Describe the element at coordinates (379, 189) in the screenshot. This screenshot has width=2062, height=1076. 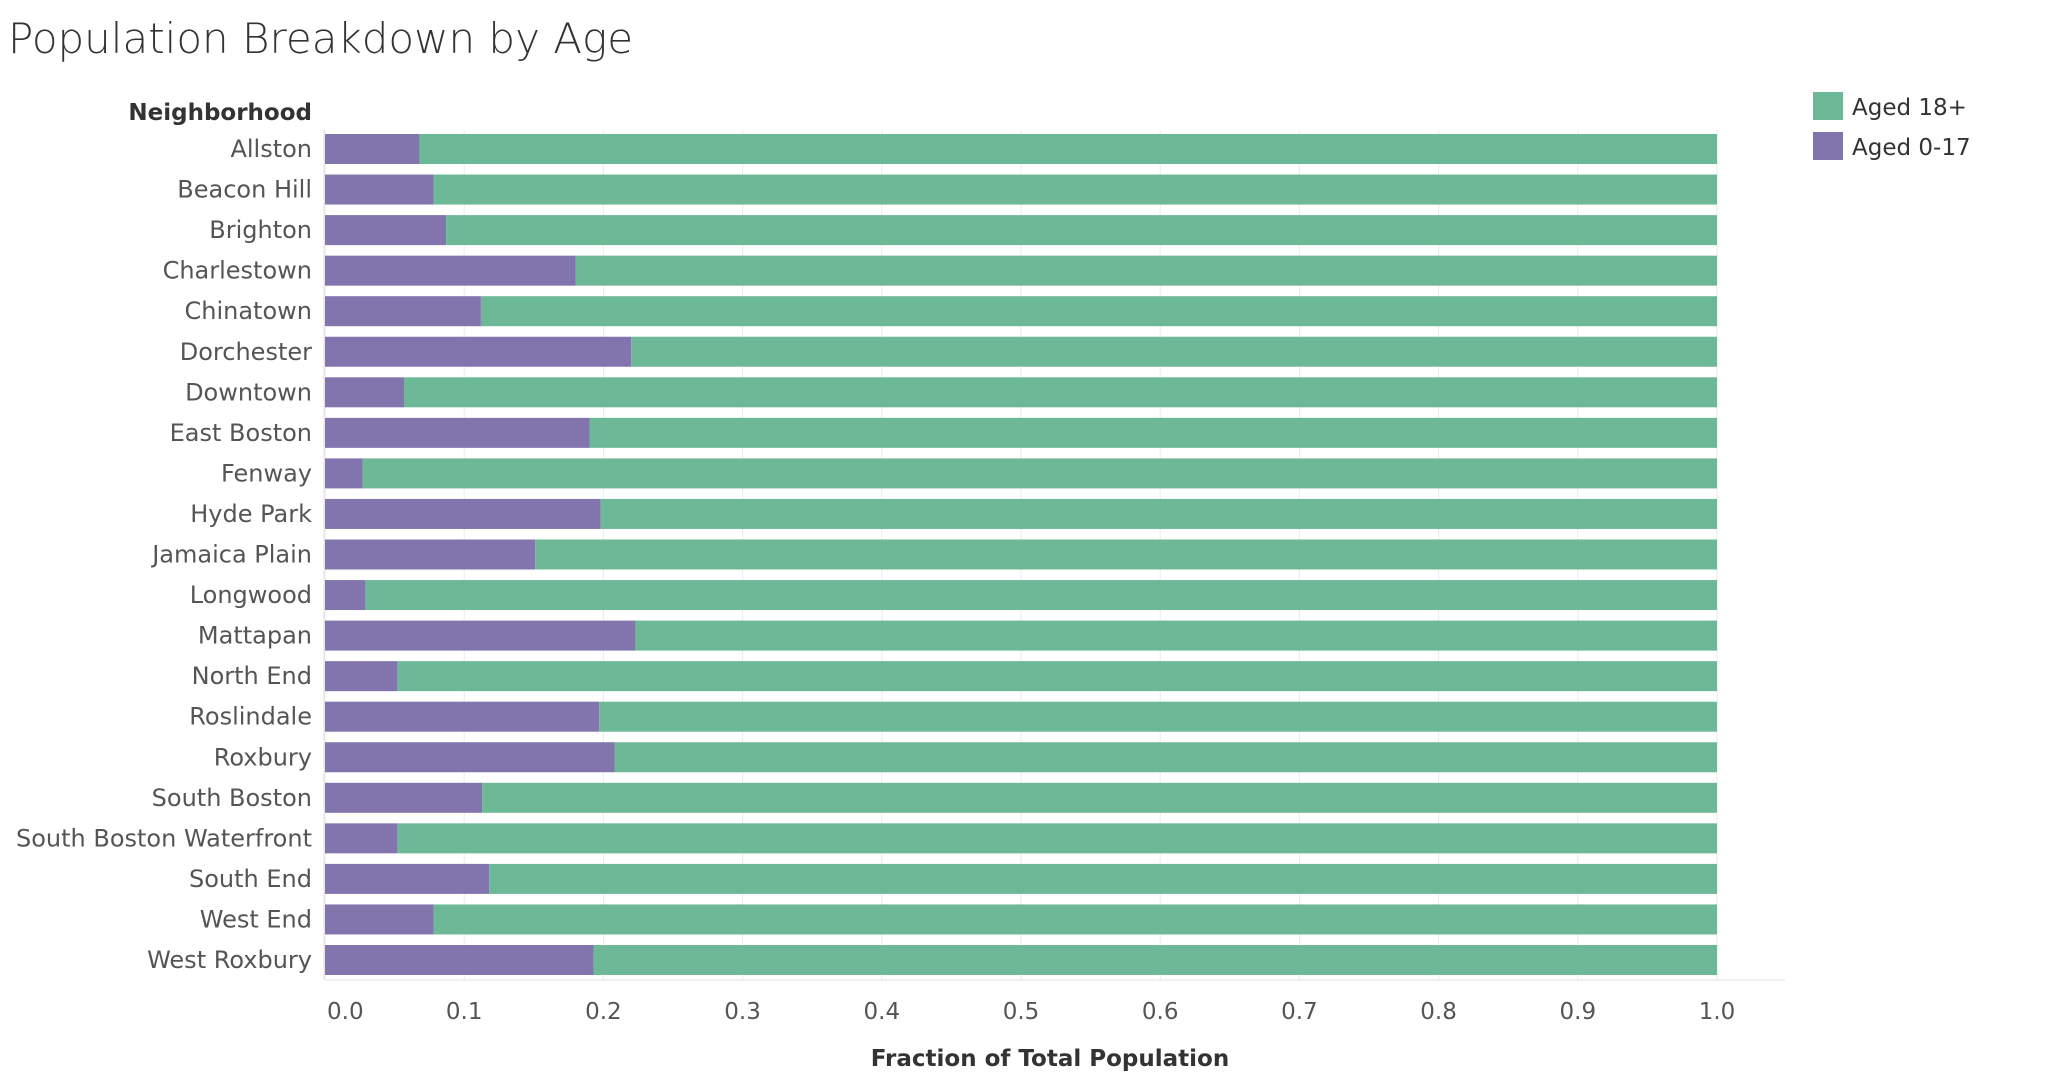
I see `bar-aged-0-17-beacon-hill` at that location.